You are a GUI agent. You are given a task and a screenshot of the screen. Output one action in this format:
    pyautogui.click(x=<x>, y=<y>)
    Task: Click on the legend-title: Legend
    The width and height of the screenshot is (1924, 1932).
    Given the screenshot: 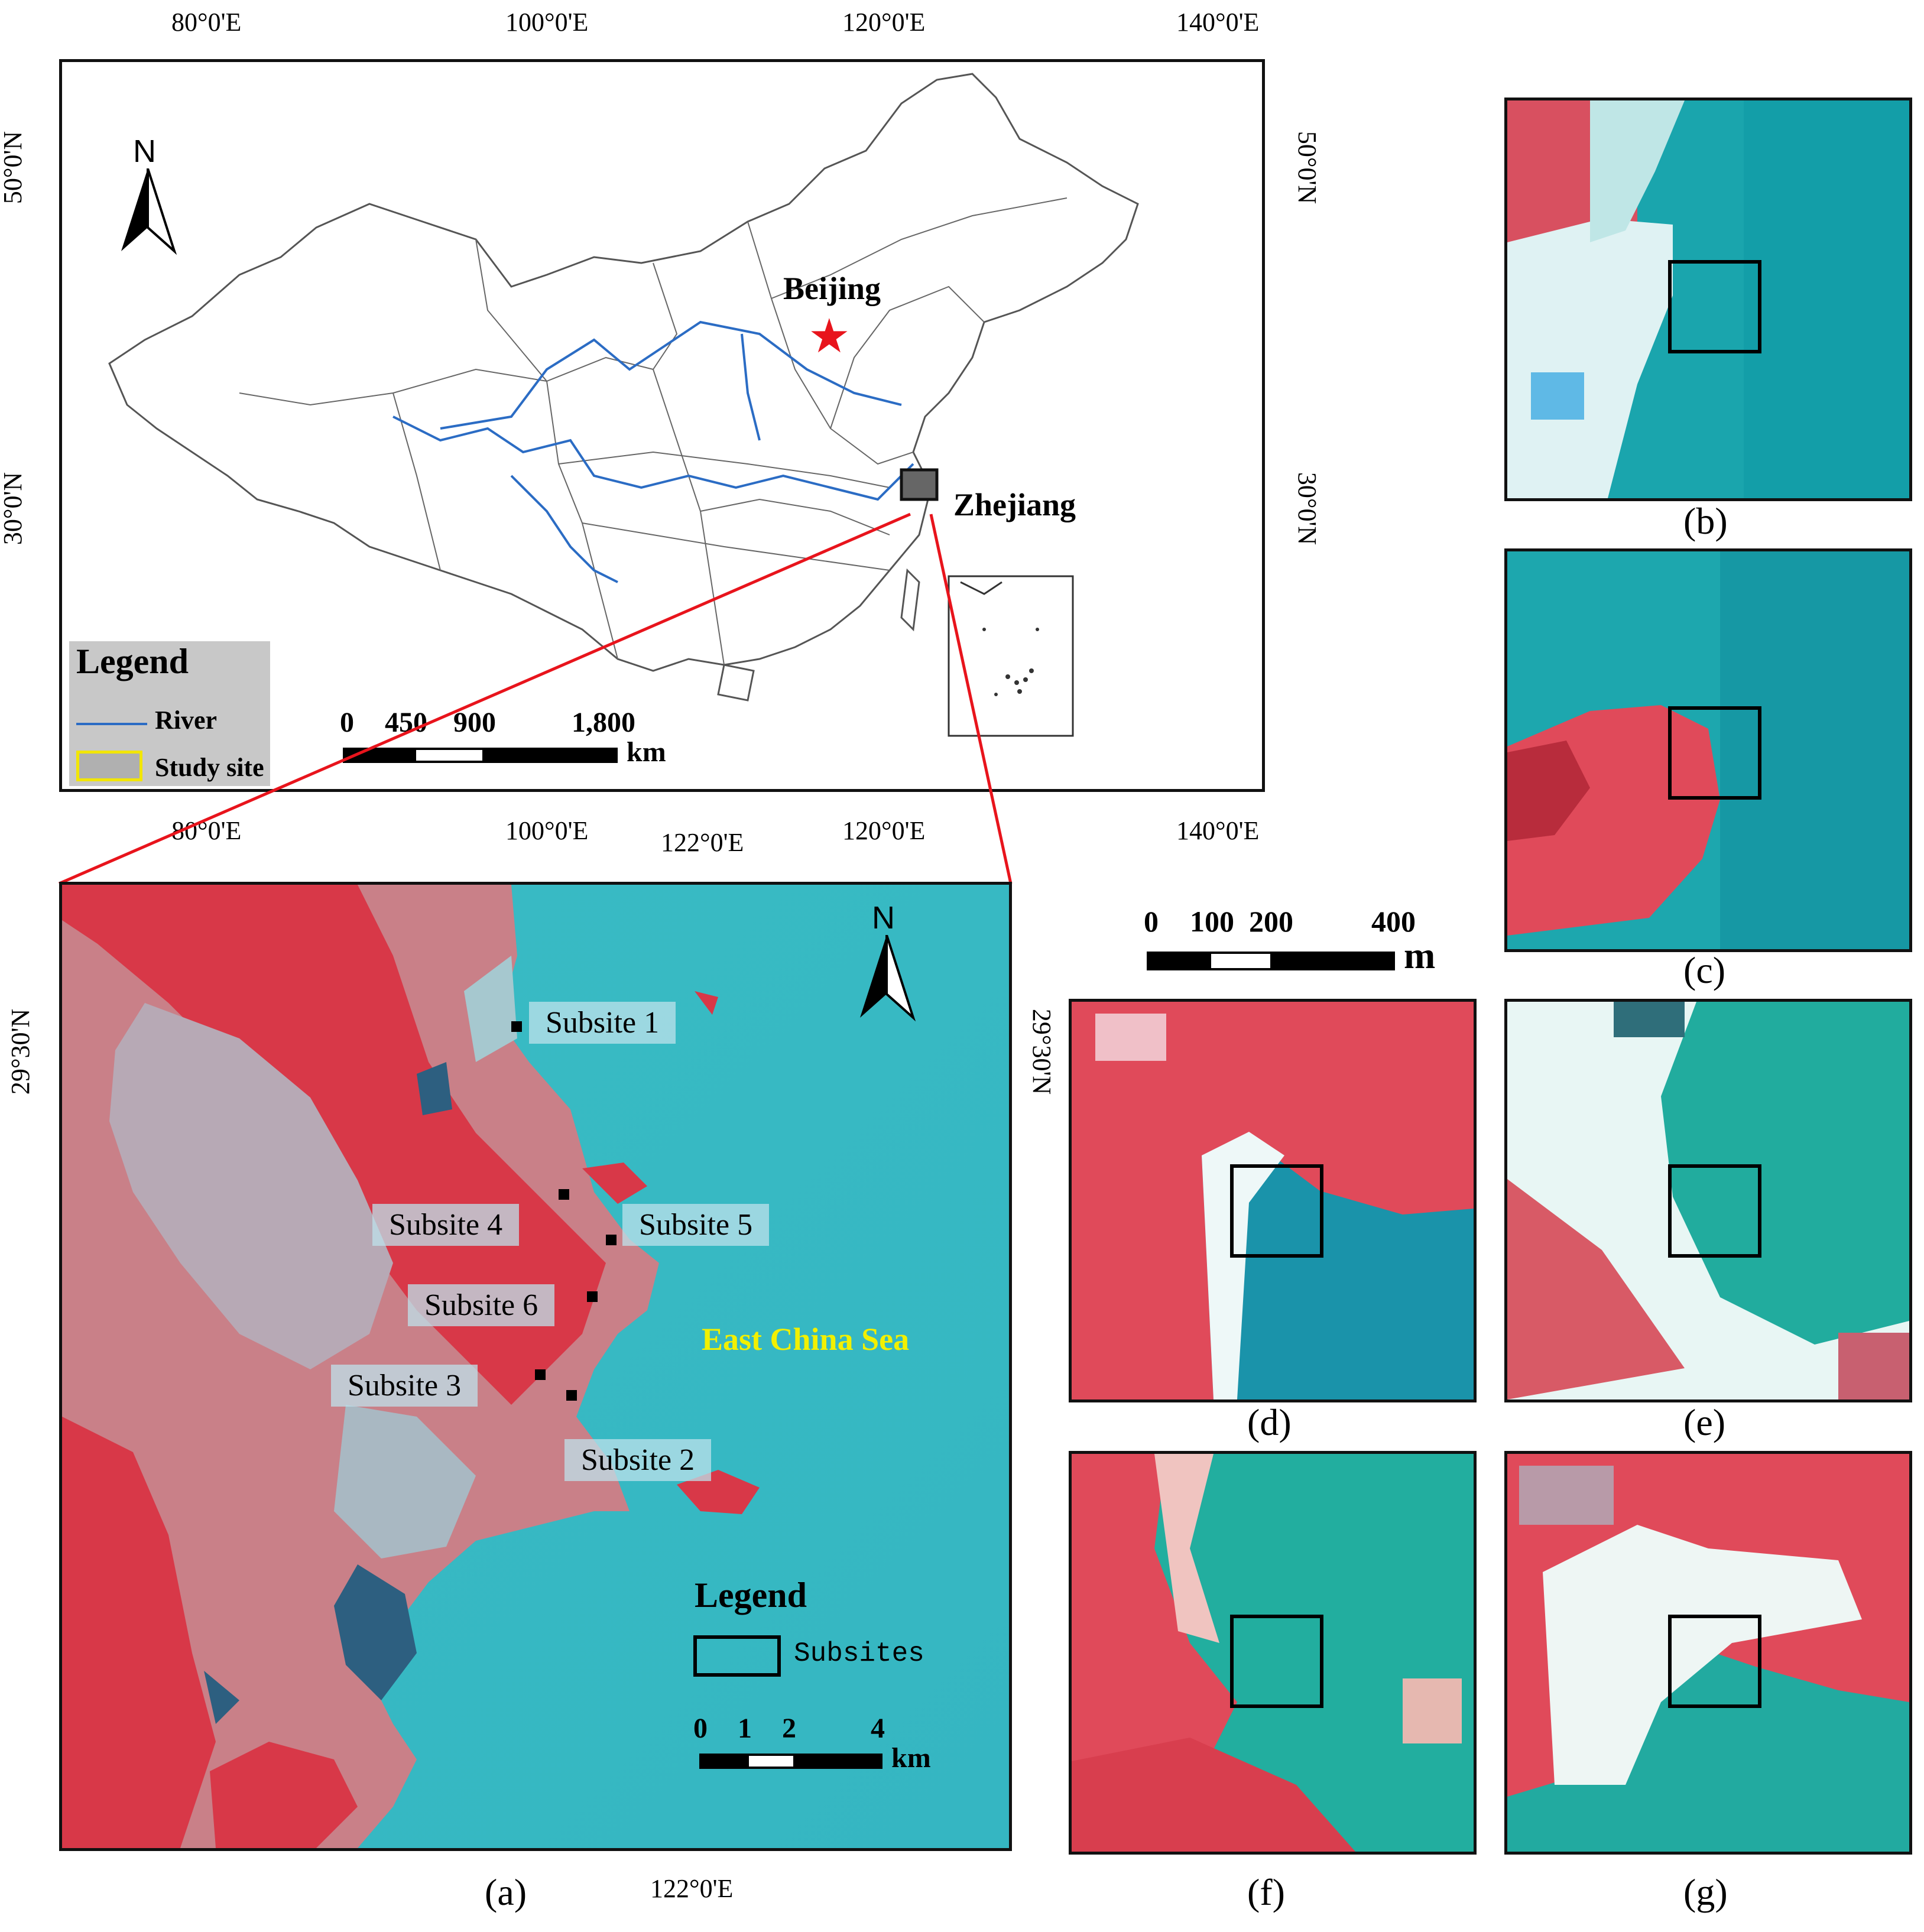 What is the action you would take?
    pyautogui.click(x=132, y=661)
    